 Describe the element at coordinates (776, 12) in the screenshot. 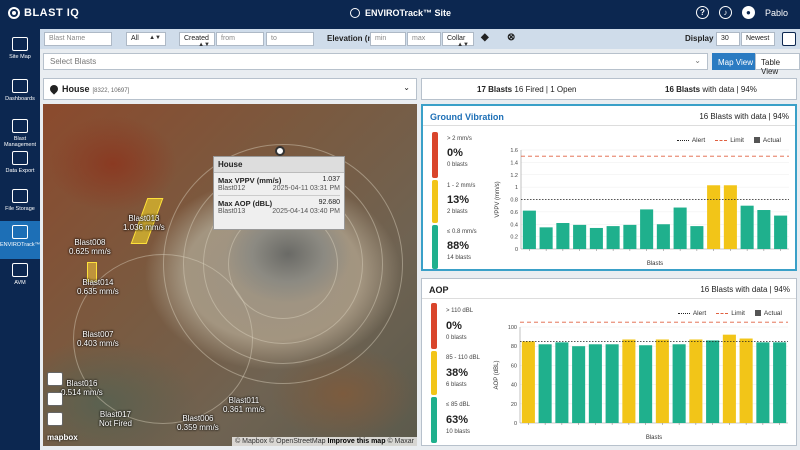

I see `user-name: Pablo` at that location.